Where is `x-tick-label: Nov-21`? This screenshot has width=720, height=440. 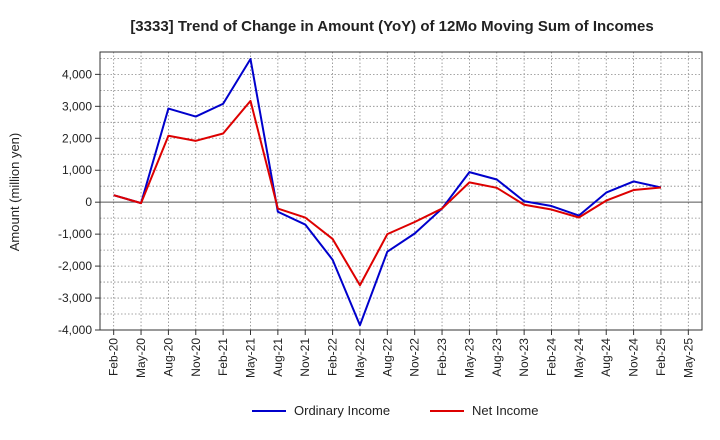 x-tick-label: Nov-21 is located at coordinates (305, 357).